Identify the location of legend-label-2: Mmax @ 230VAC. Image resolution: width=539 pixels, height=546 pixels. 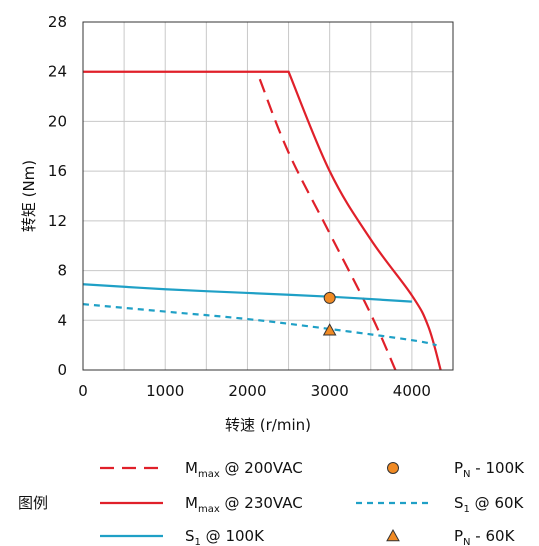
(244, 504).